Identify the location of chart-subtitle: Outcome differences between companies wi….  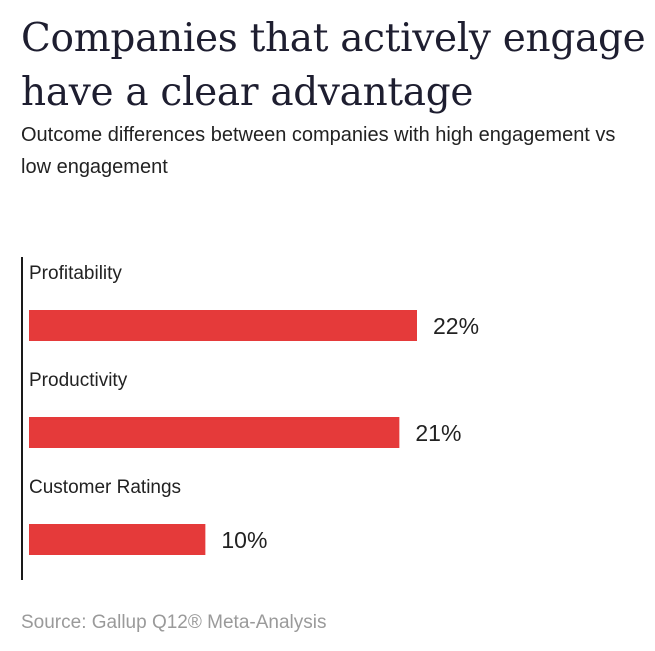
(318, 151).